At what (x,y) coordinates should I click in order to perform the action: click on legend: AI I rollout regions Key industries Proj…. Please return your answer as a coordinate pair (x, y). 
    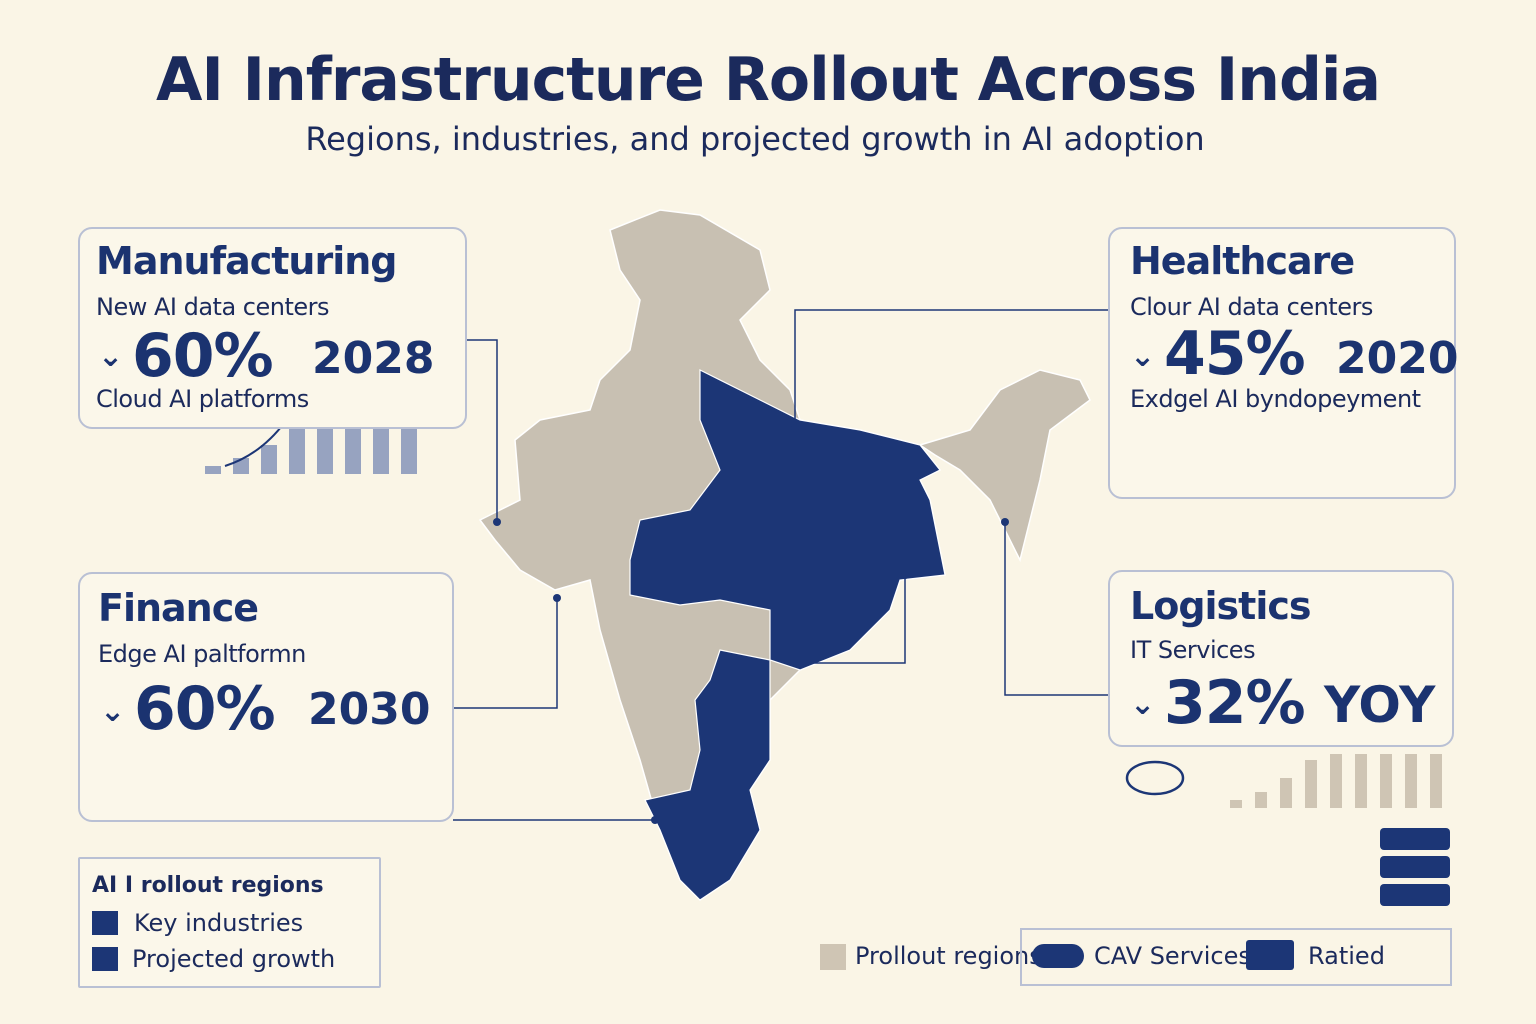
    Looking at the image, I should click on (229, 922).